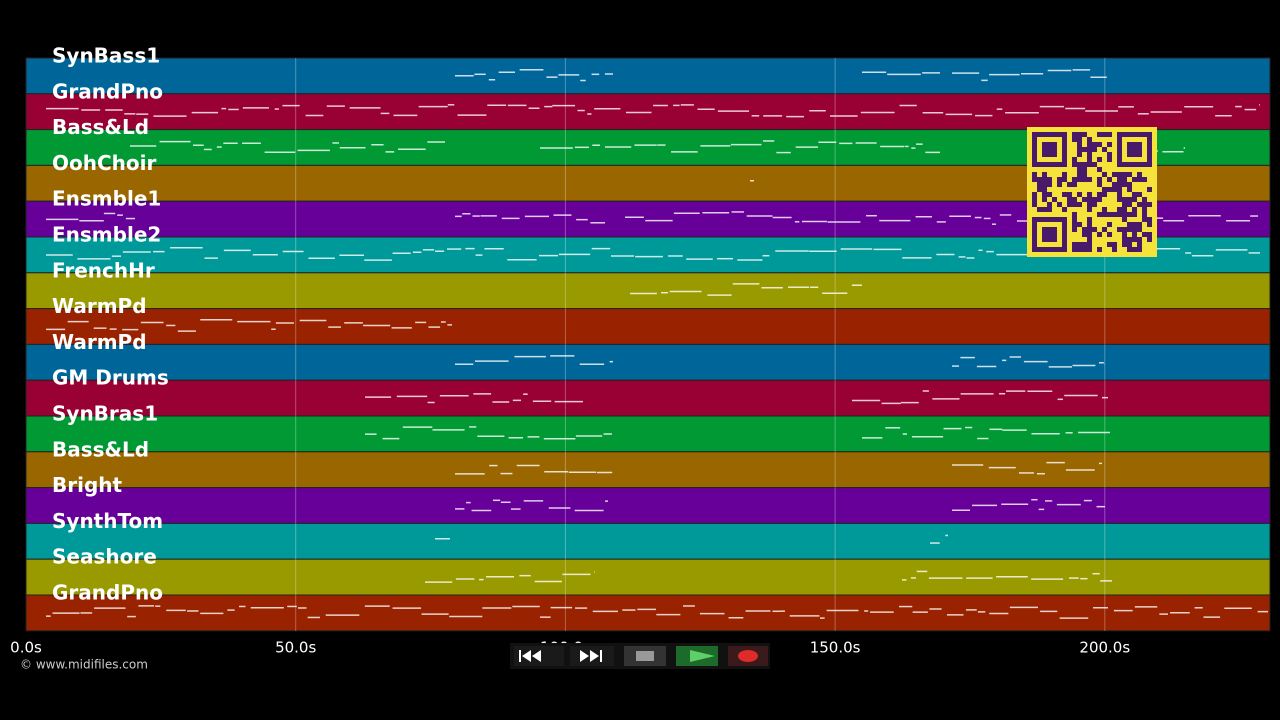  Describe the element at coordinates (1104, 648) in the screenshot. I see `time-tick-label: 200.0s` at that location.